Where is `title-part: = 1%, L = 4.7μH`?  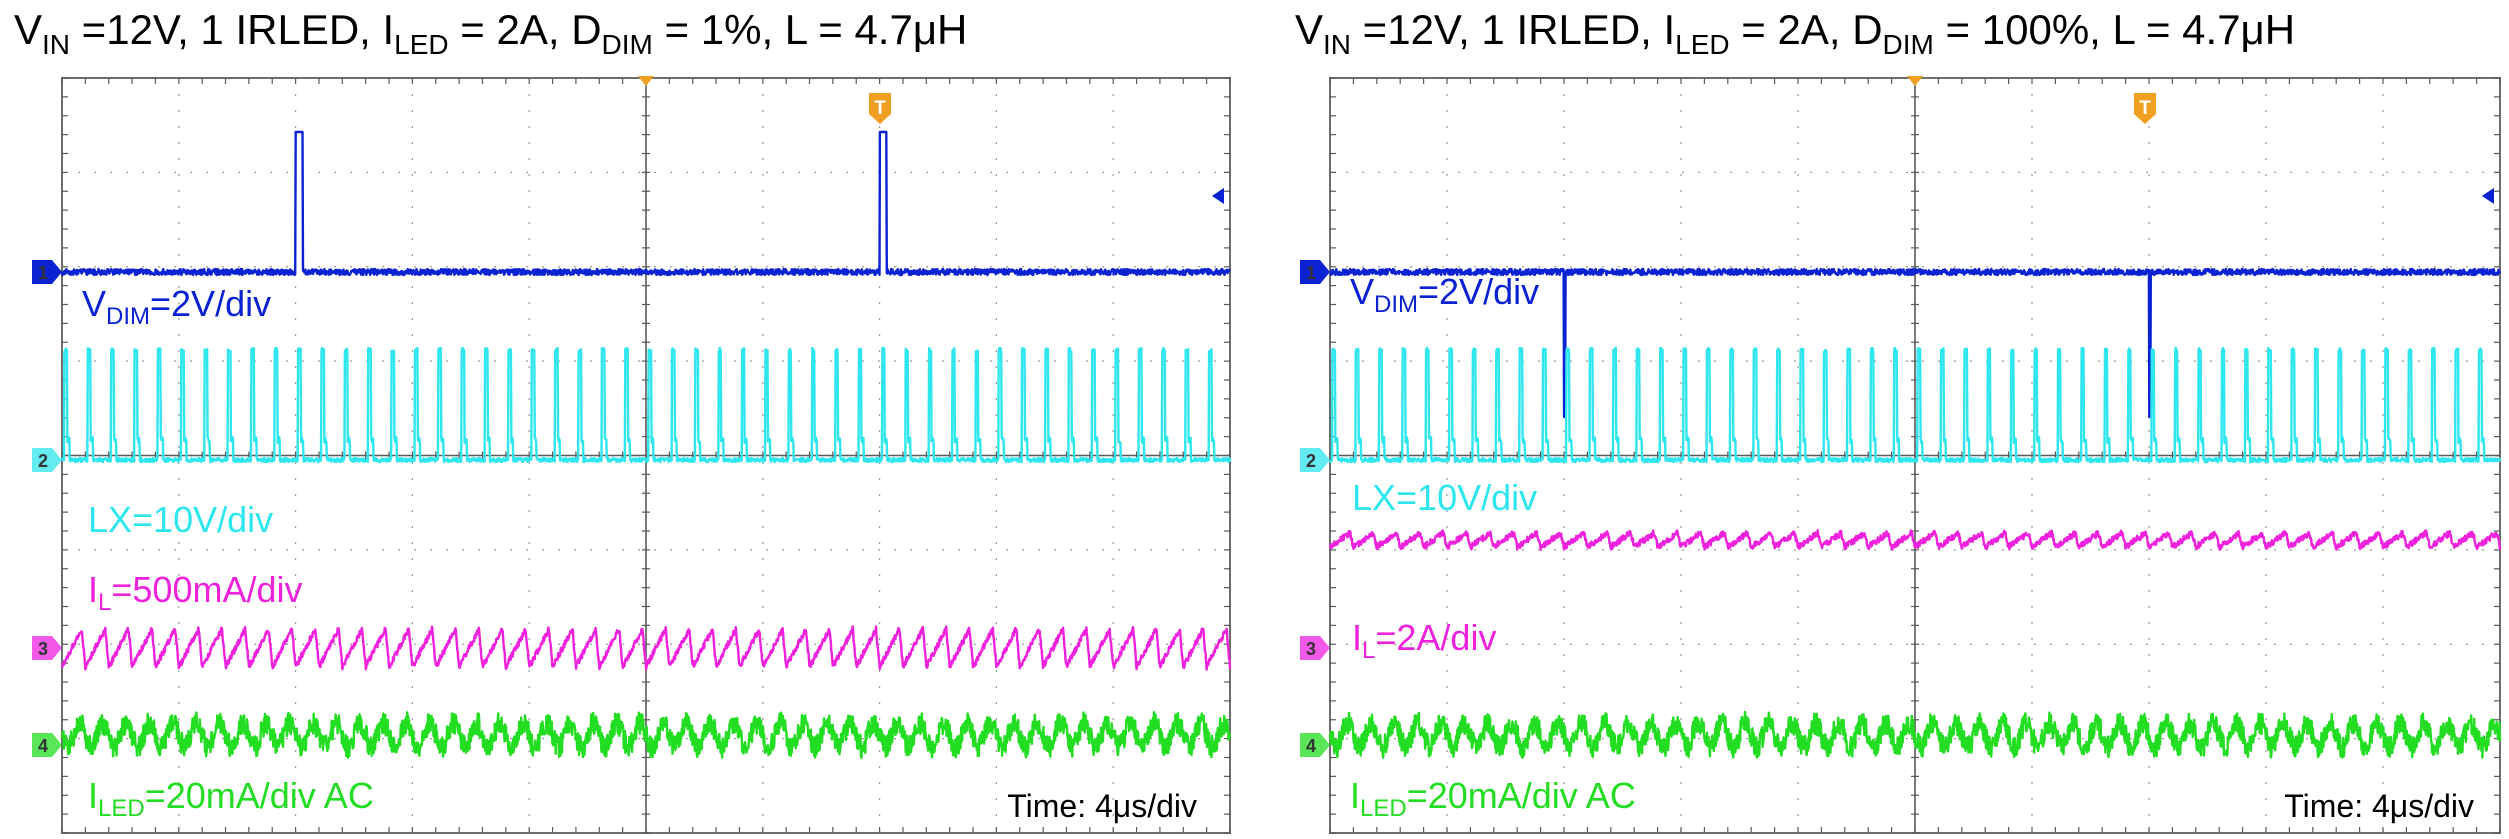 title-part: = 1%, L = 4.7μH is located at coordinates (810, 29).